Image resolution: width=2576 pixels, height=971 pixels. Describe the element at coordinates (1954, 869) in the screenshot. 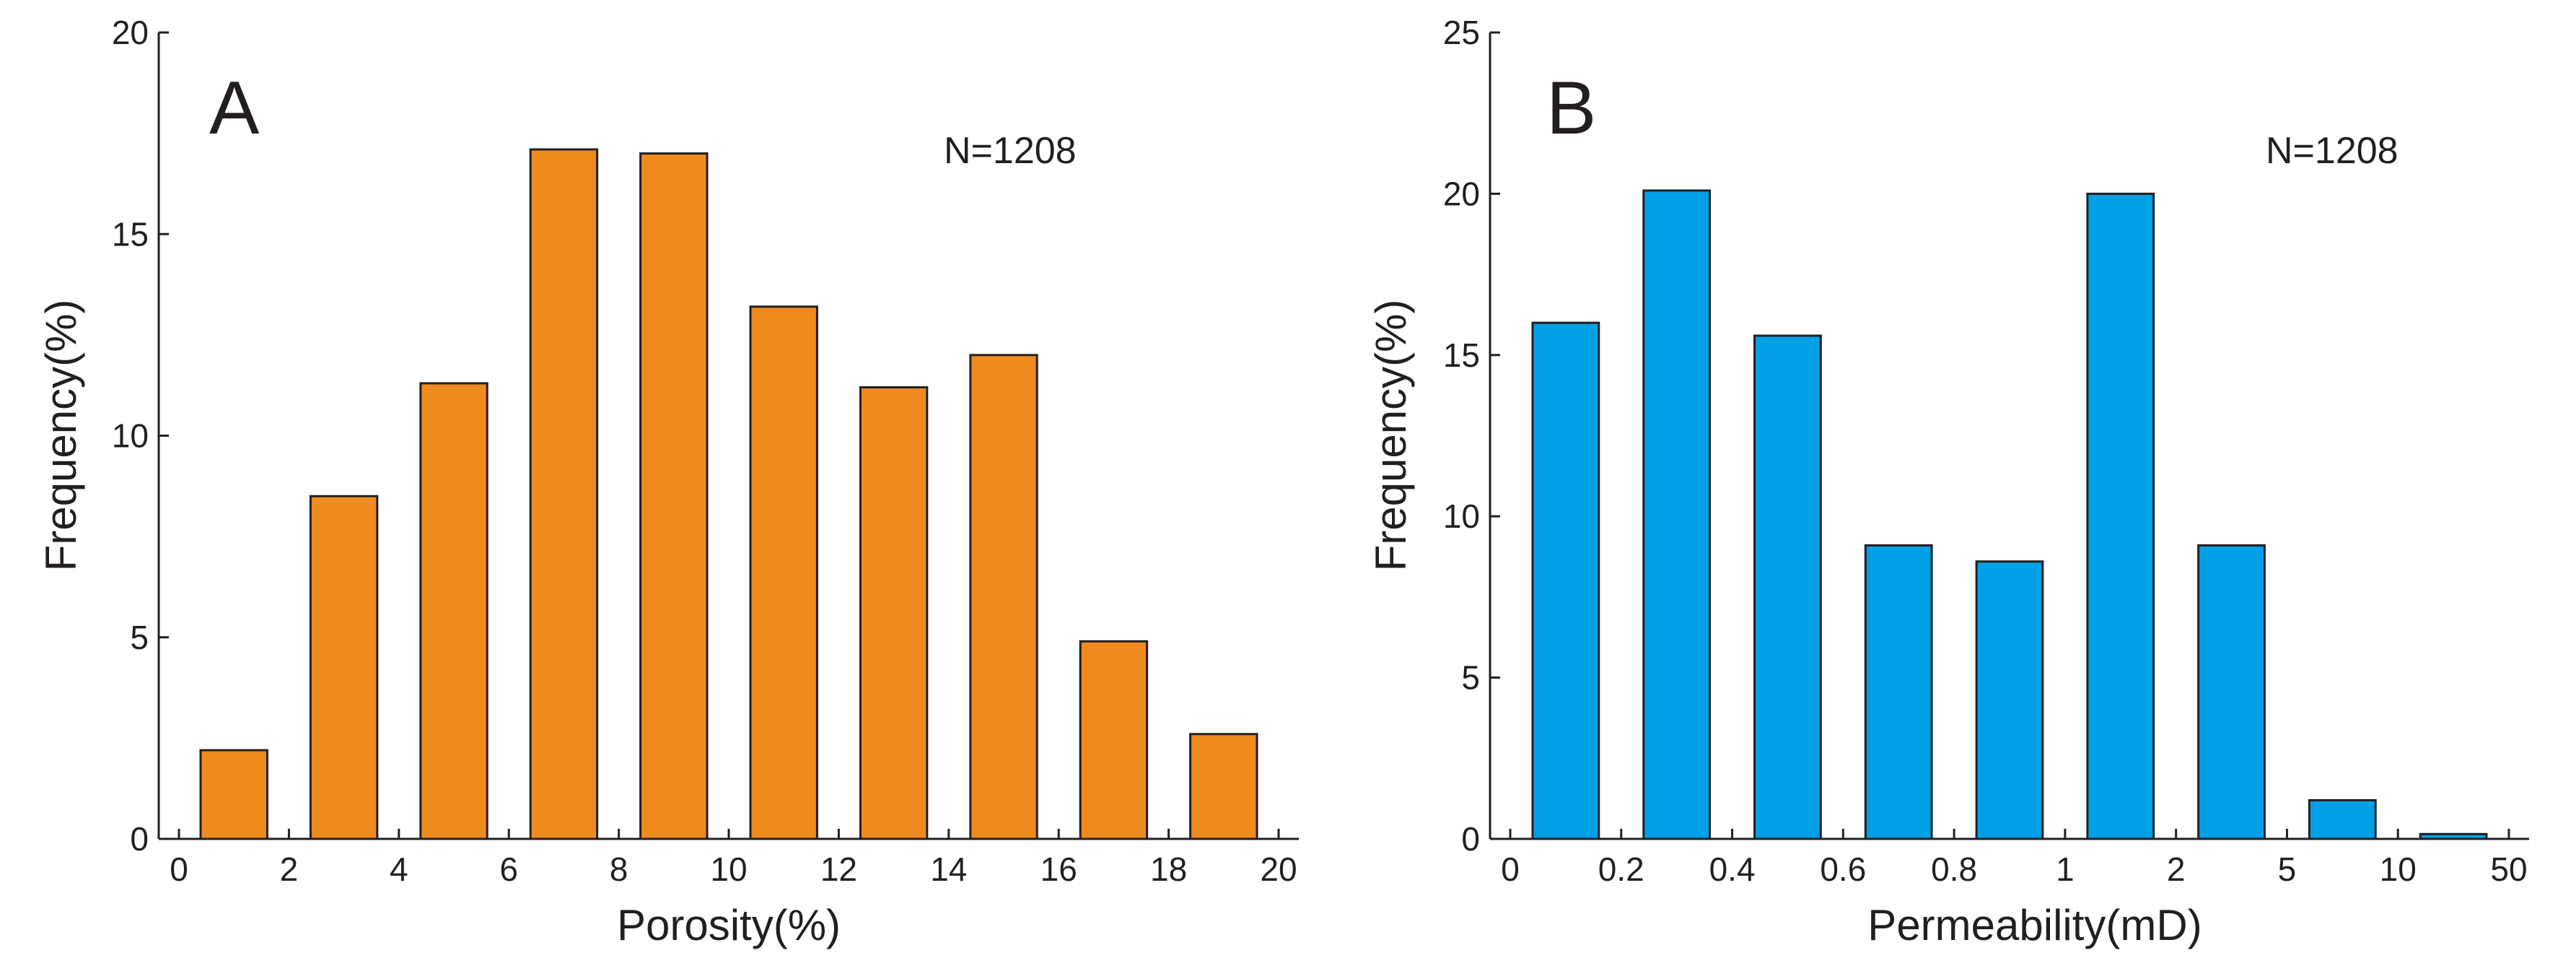

I see `x-tick-label: 0.8` at that location.